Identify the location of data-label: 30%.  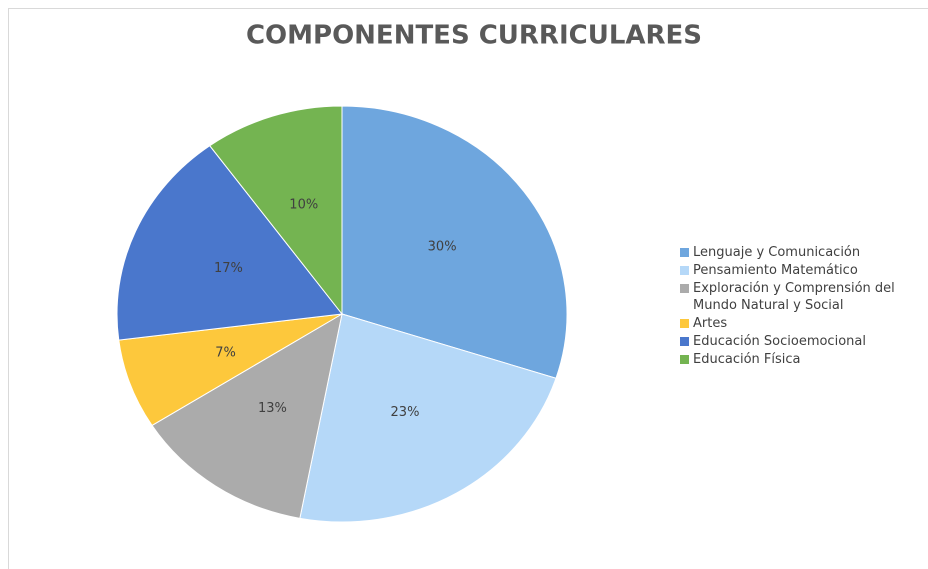
(442, 246).